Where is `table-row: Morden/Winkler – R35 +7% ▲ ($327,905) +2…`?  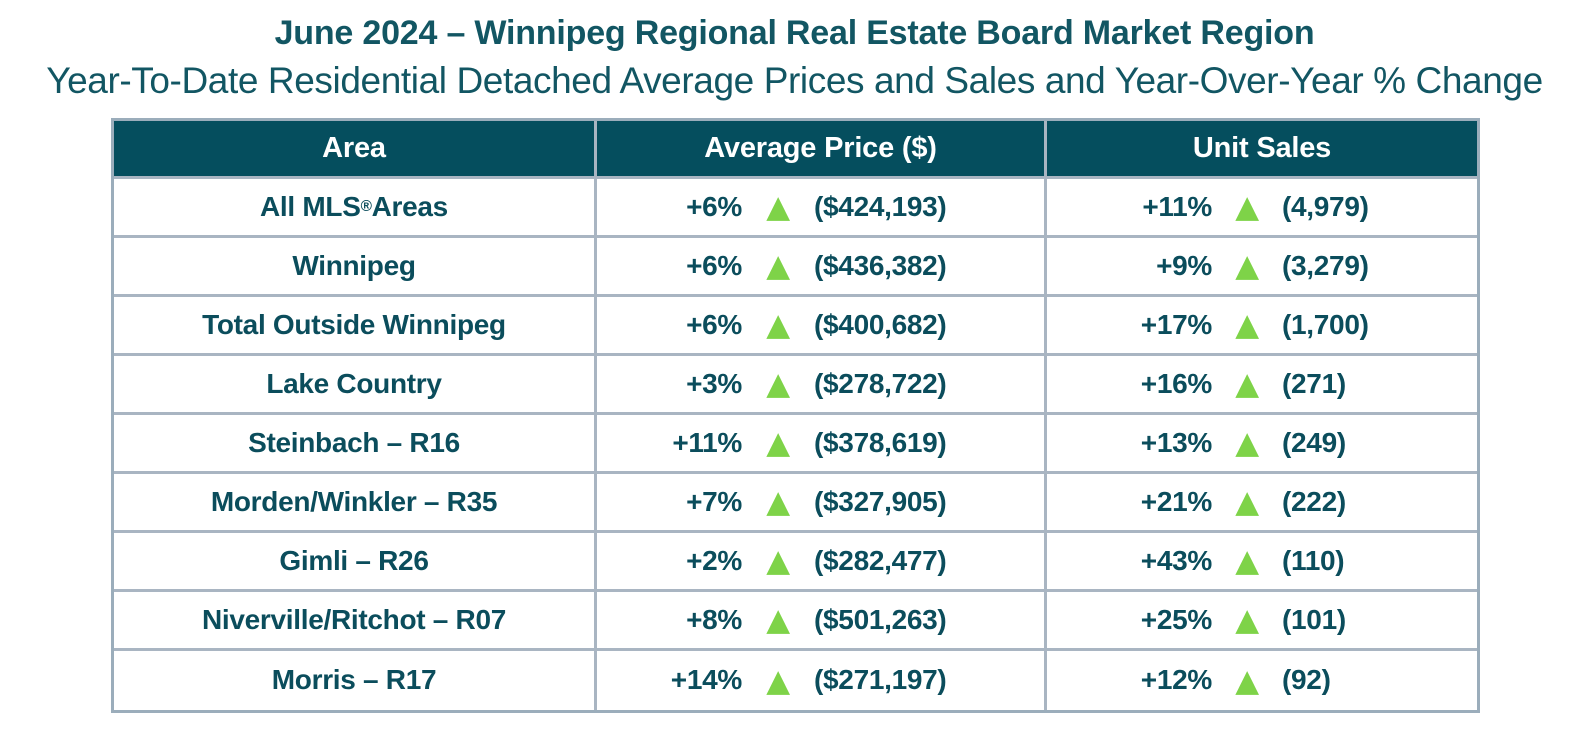
table-row: Morden/Winkler – R35 +7% ▲ ($327,905) +2… is located at coordinates (795, 503).